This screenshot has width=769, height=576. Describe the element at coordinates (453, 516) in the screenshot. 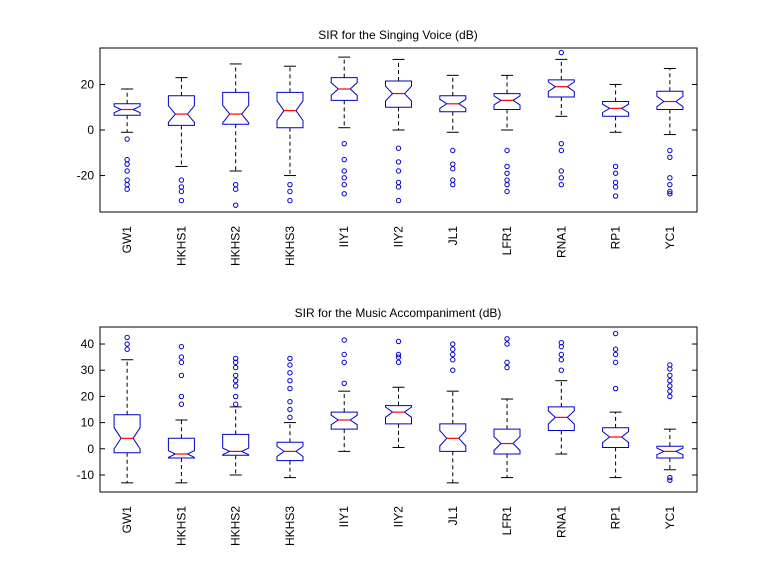

I see `x-category-label: JL1` at that location.